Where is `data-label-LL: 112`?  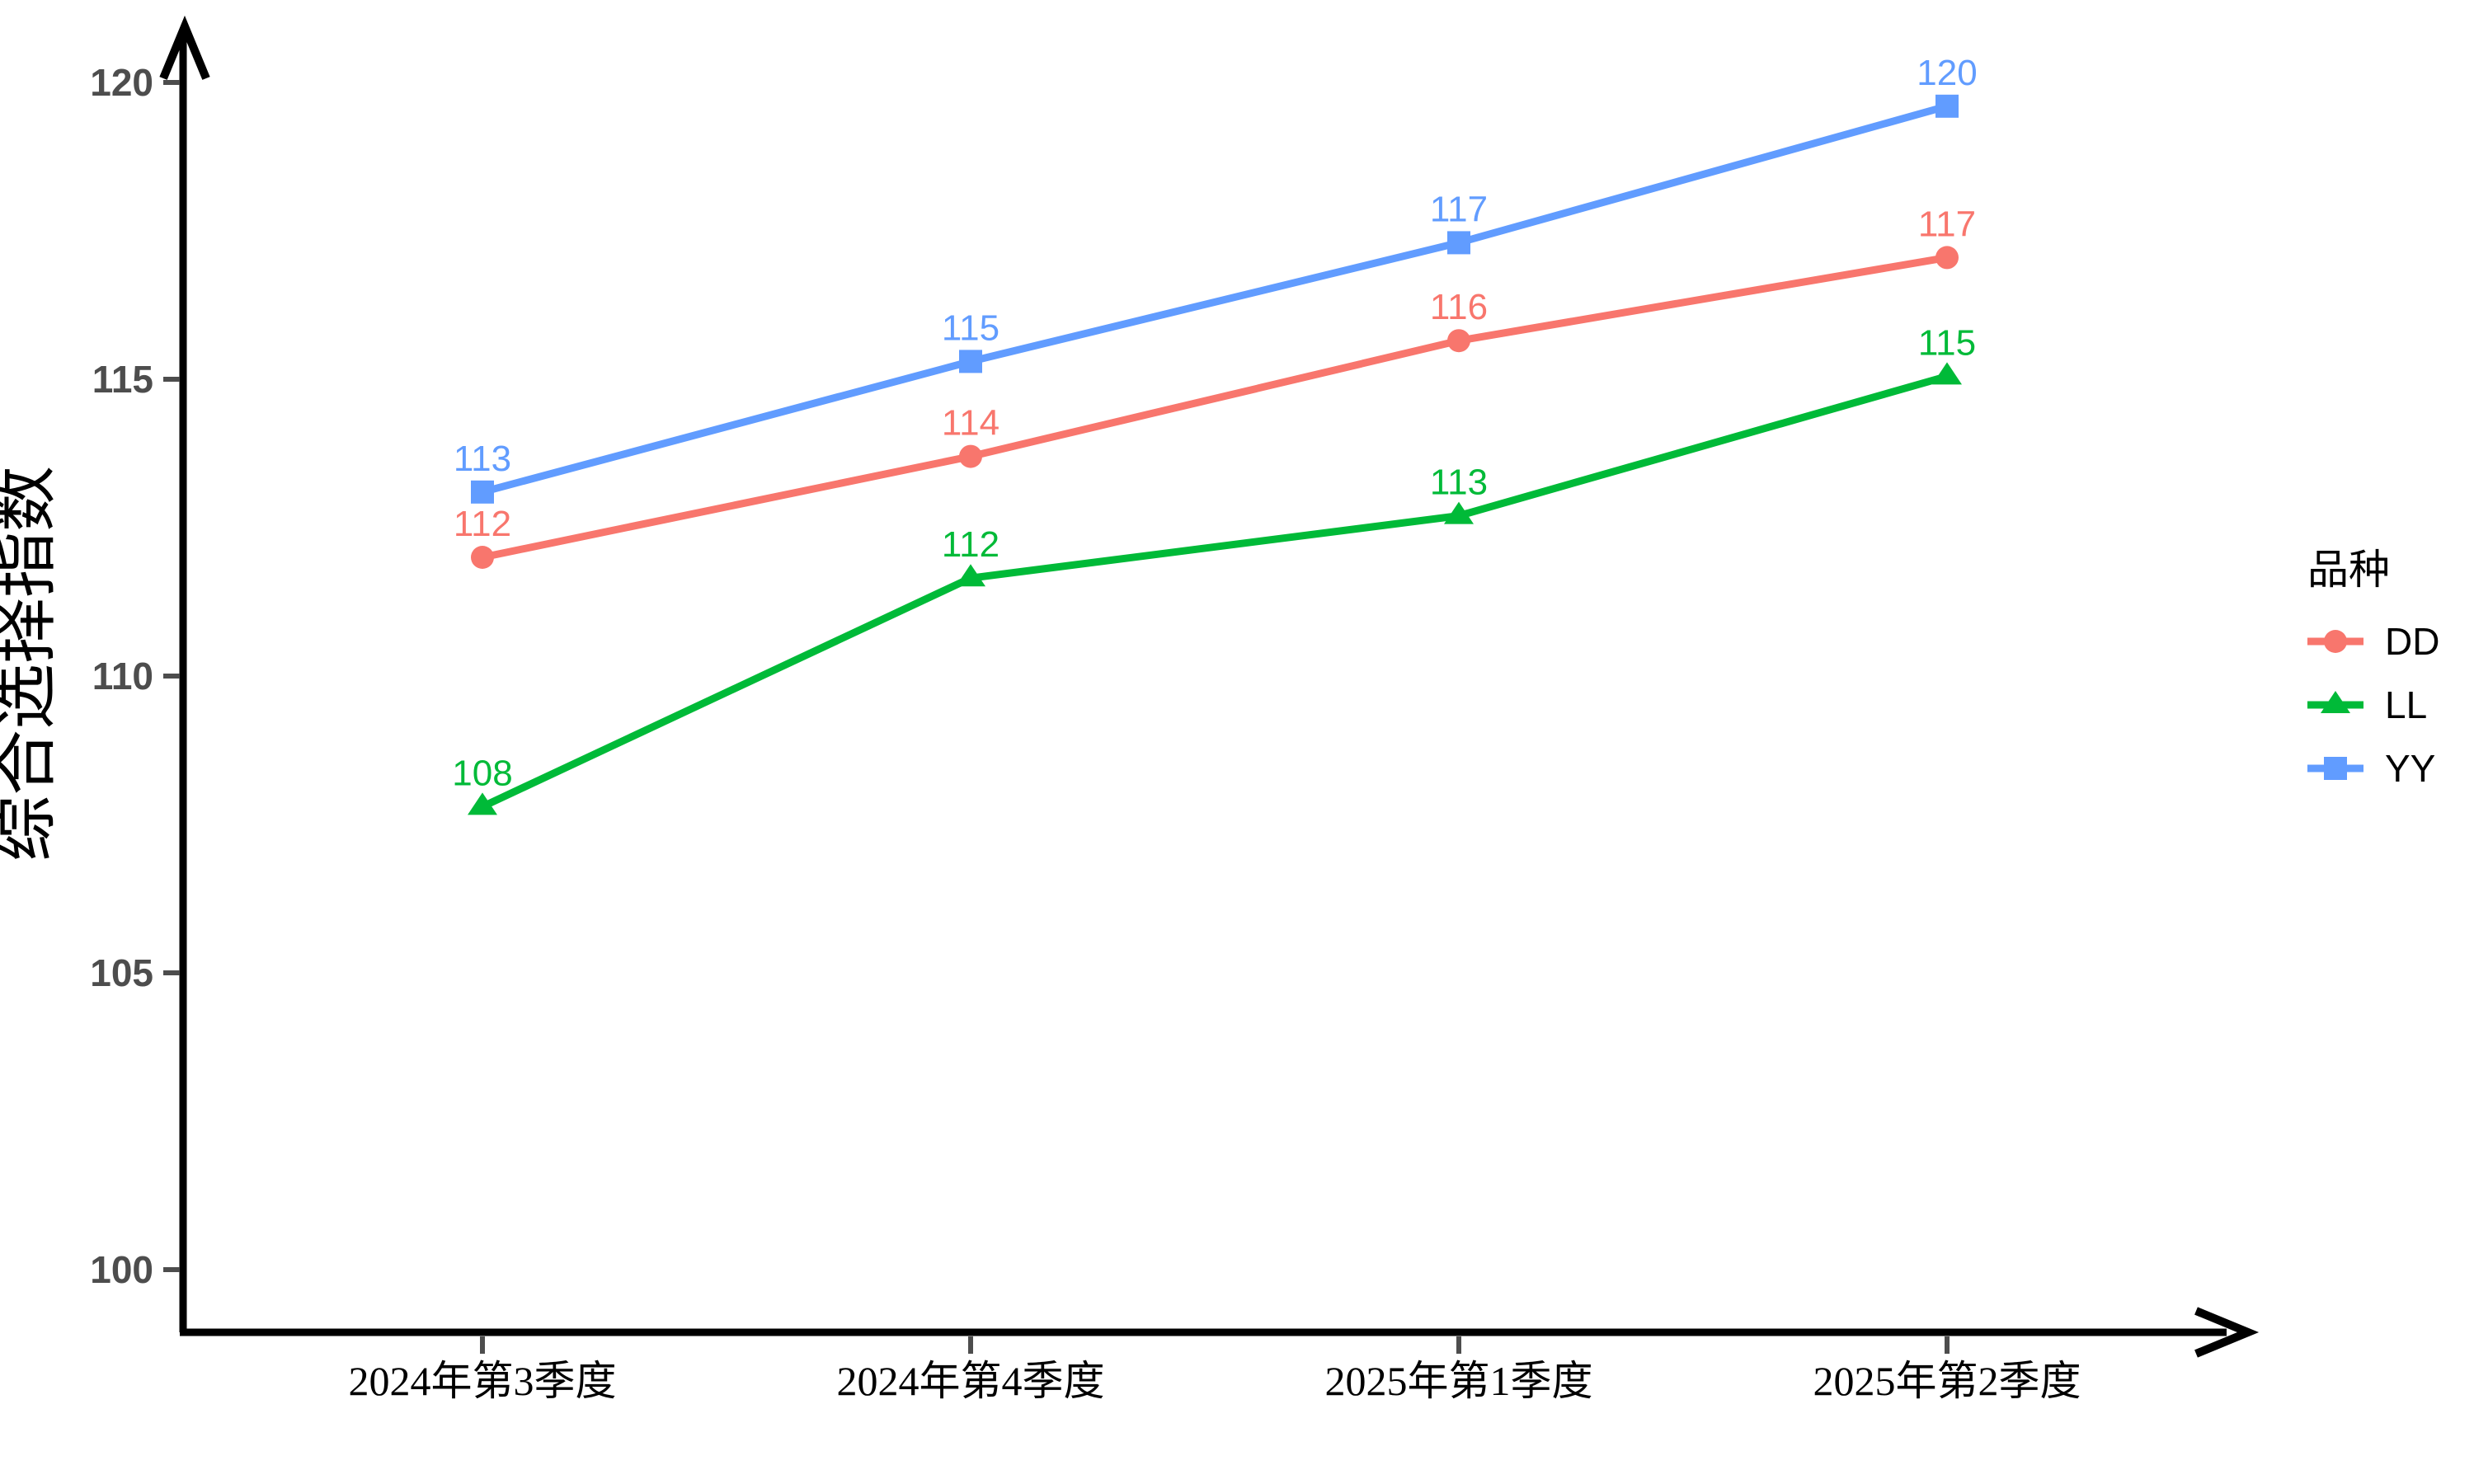
data-label-LL: 112 is located at coordinates (970, 544).